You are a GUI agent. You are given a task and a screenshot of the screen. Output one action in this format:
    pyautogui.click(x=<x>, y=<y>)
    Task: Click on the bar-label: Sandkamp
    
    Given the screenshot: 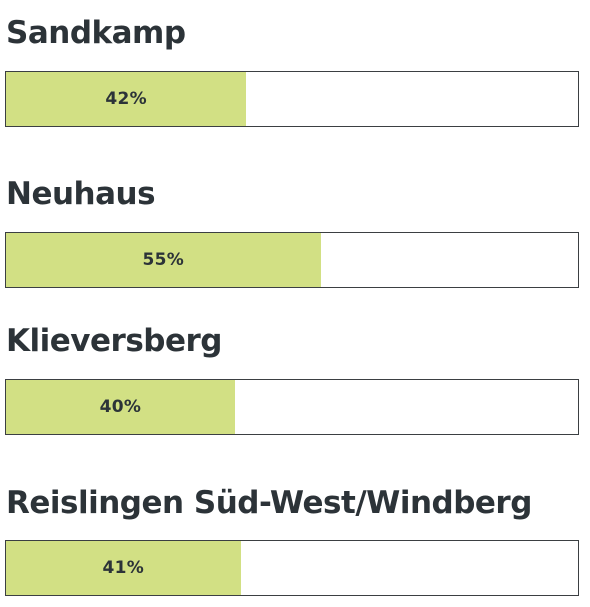 What is the action you would take?
    pyautogui.click(x=96, y=33)
    